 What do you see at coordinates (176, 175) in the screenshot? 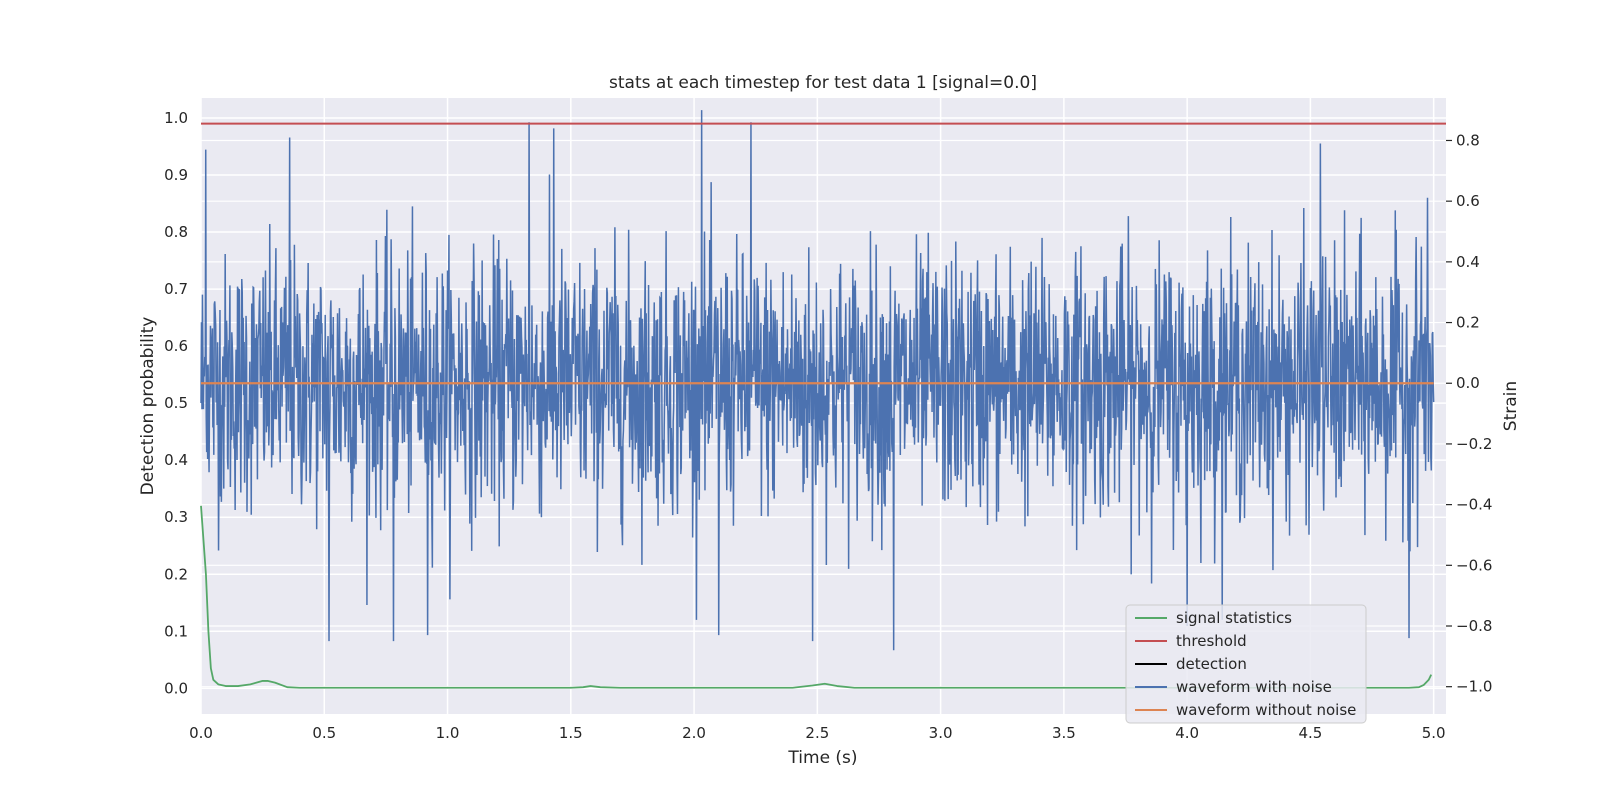
I see `y-tick-label: 0.9` at bounding box center [176, 175].